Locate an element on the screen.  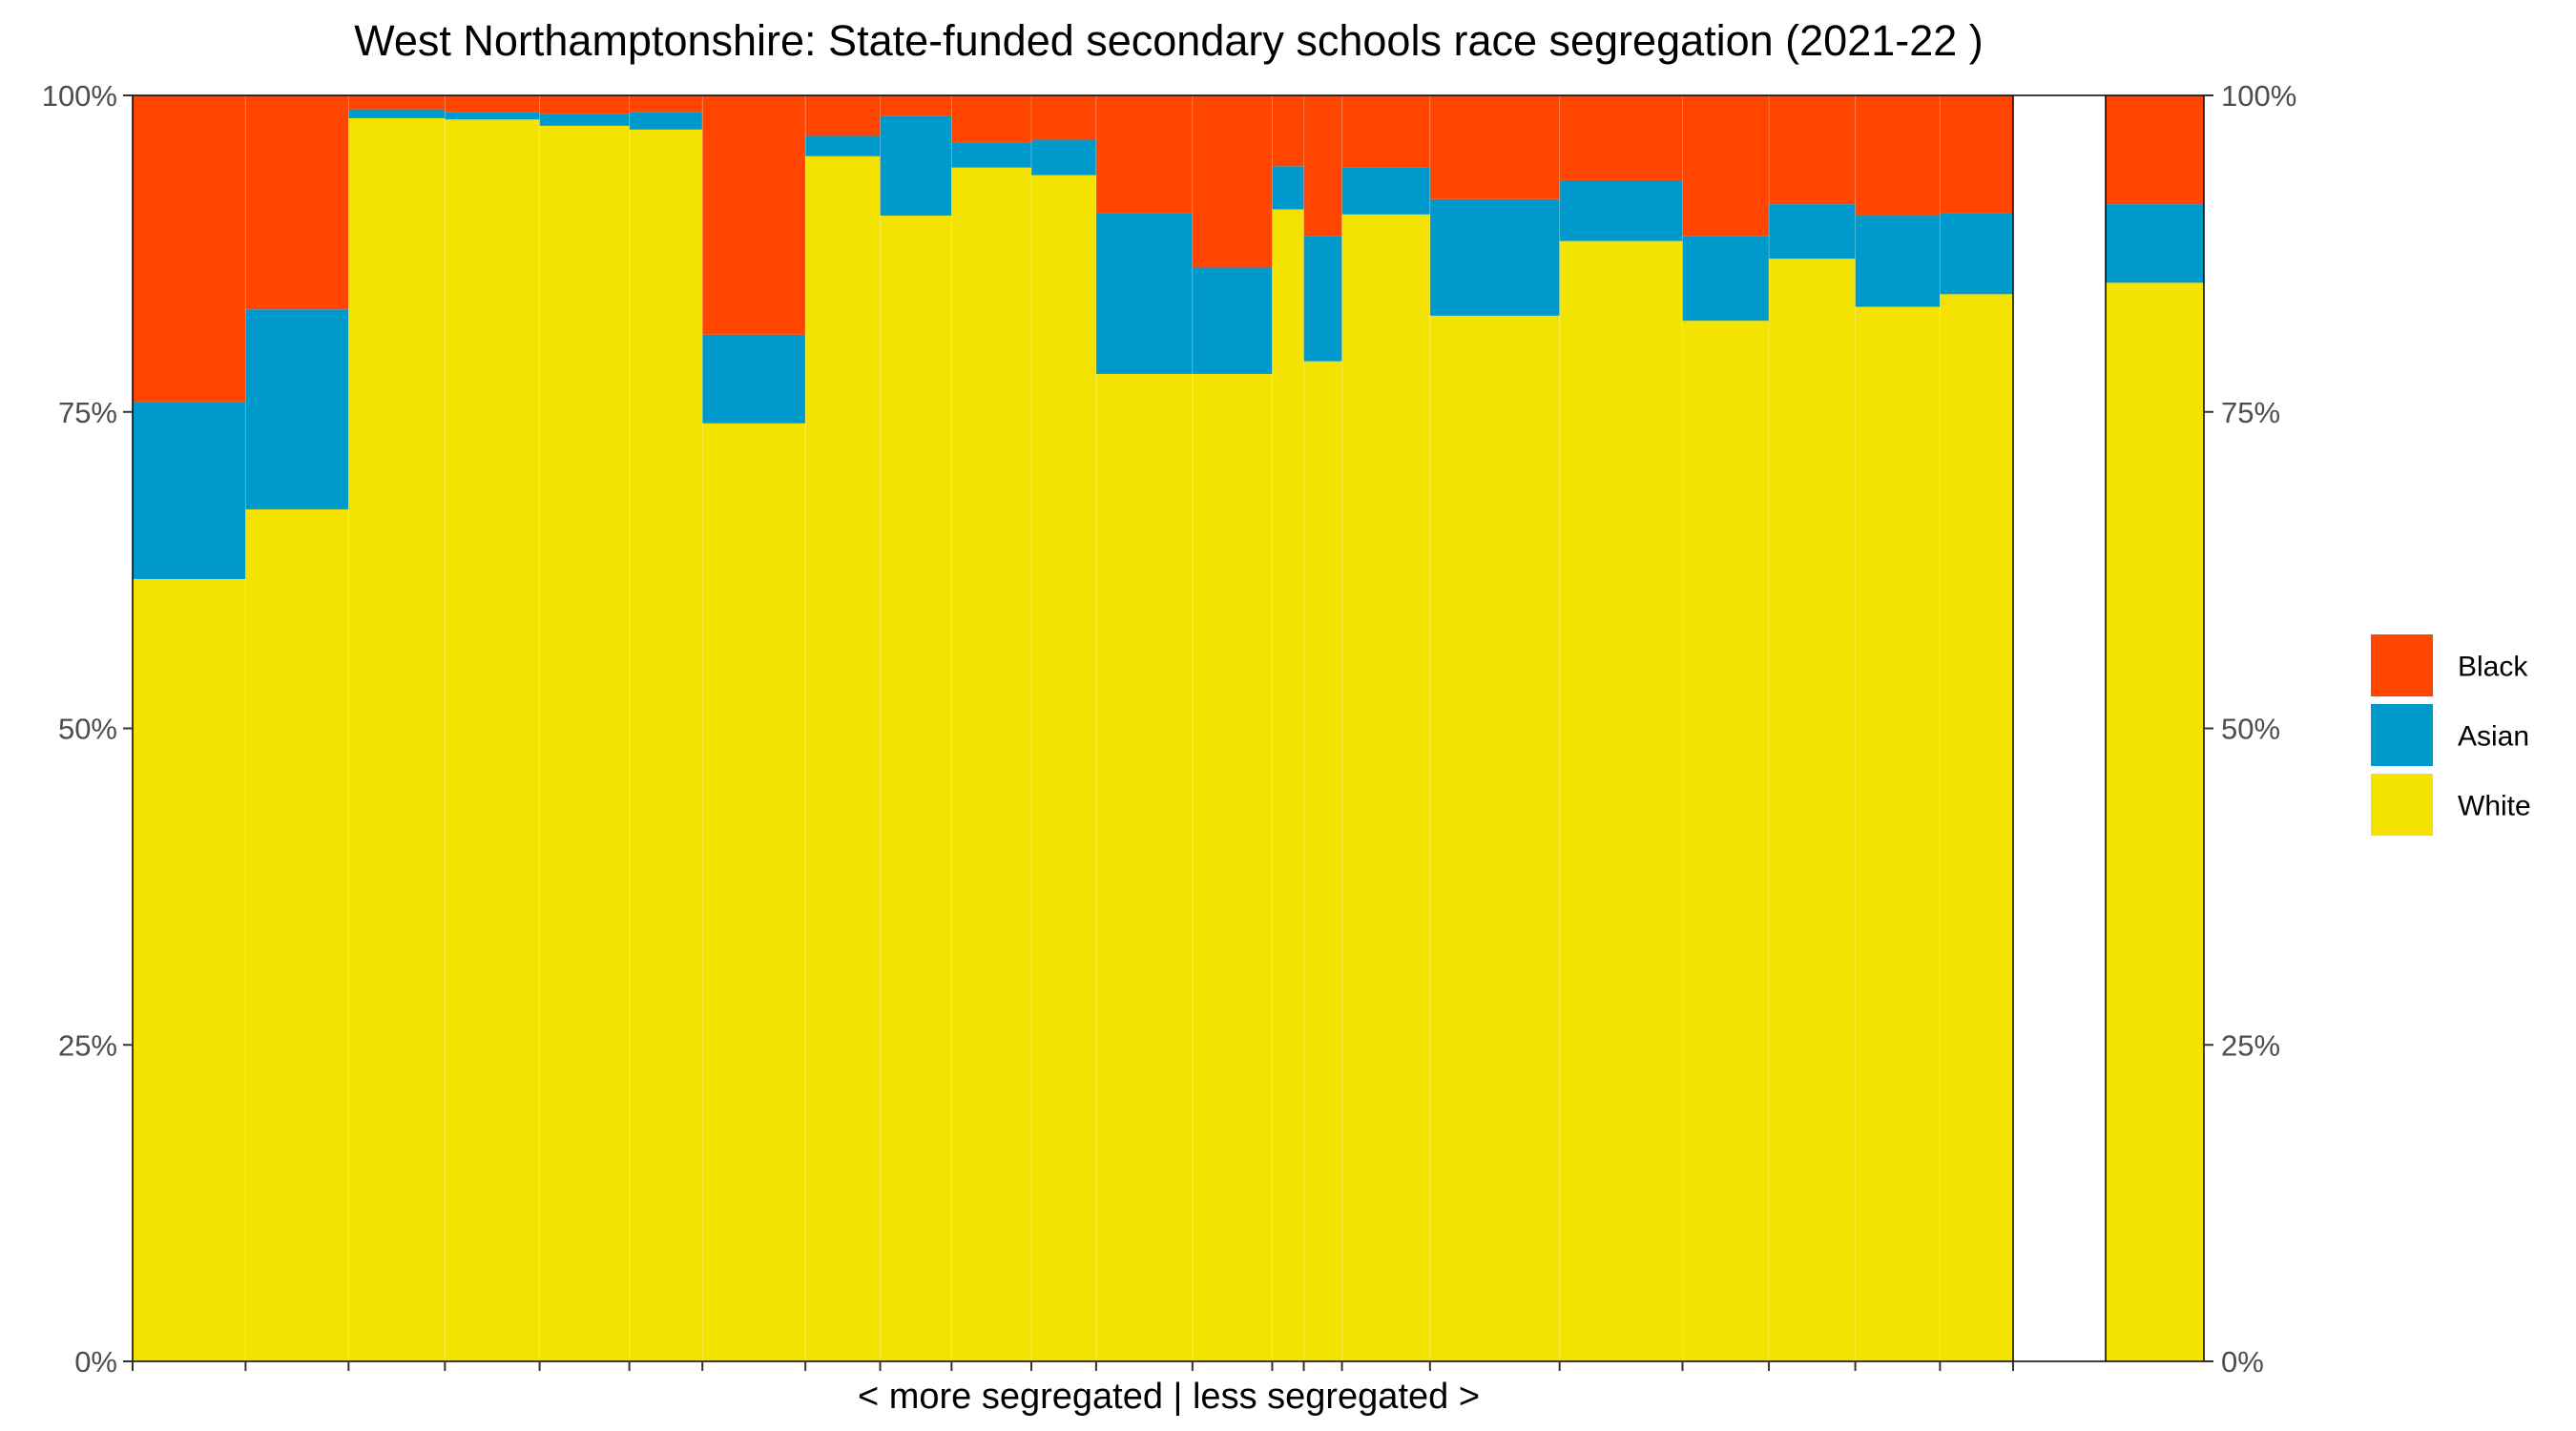
school-14-white-bar is located at coordinates (1288, 785).